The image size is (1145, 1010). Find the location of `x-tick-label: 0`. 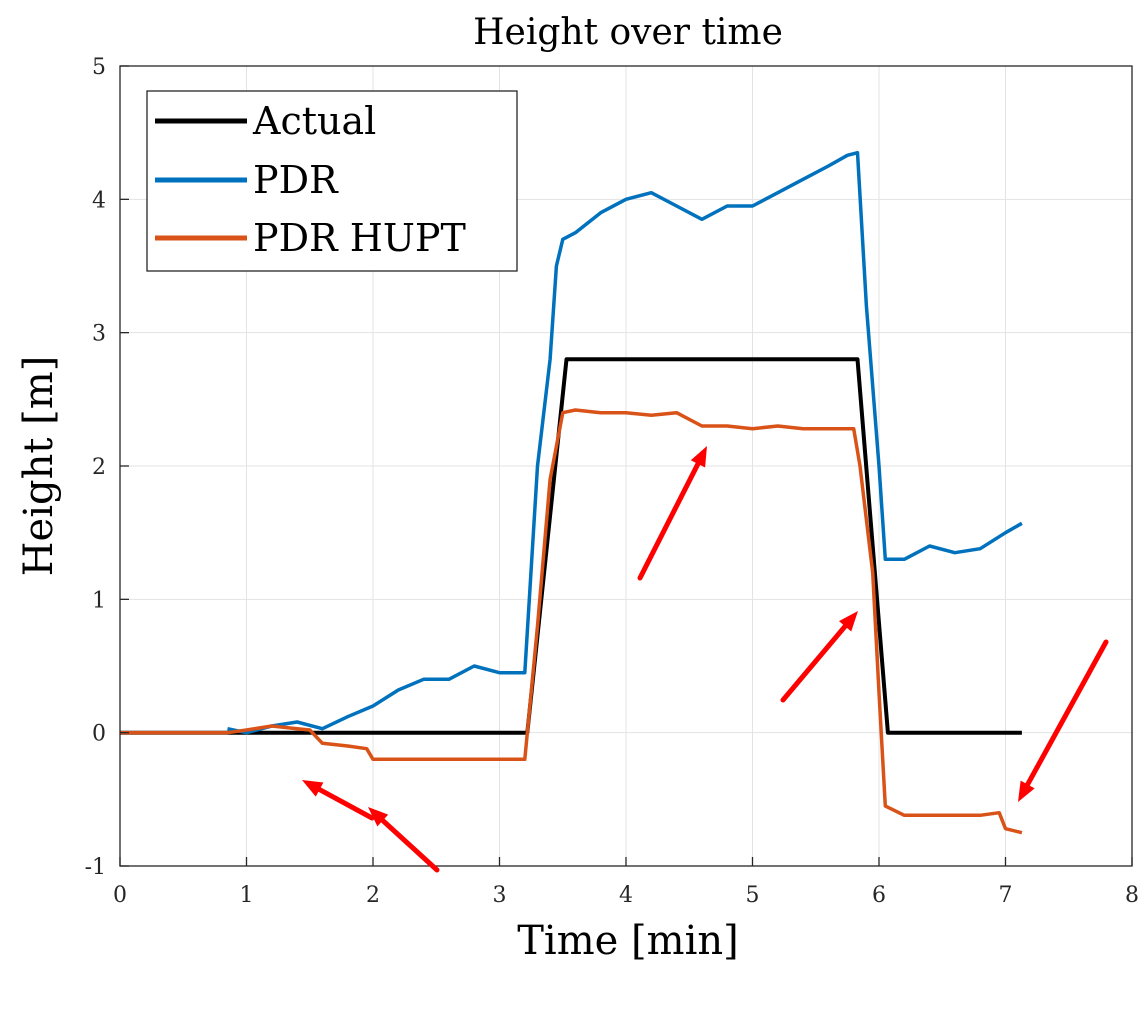

x-tick-label: 0 is located at coordinates (120, 895).